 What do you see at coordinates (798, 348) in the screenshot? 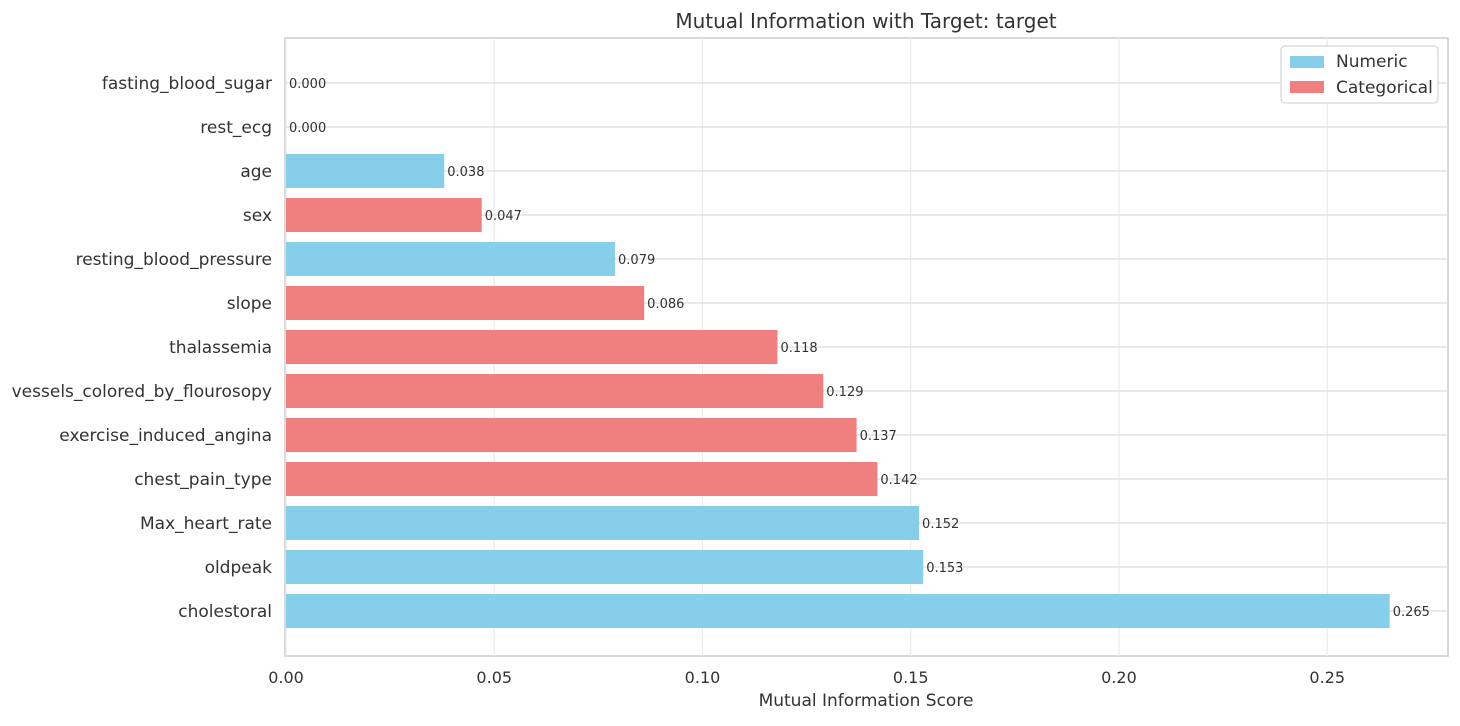
I see `bar-value-label: 0.118` at bounding box center [798, 348].